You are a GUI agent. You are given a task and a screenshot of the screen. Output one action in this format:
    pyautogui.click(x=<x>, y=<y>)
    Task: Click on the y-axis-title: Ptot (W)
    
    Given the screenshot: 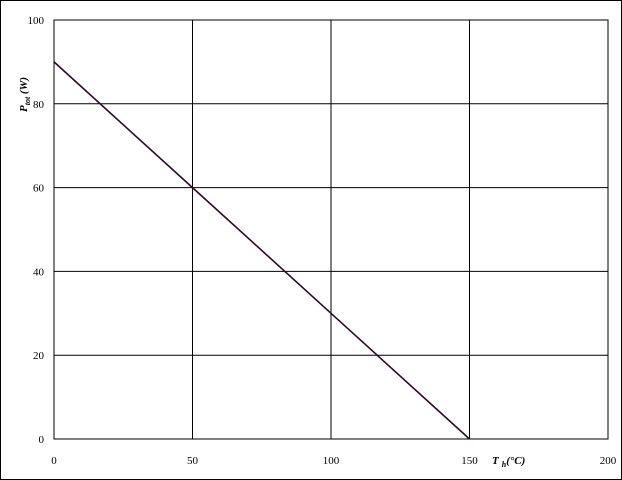 What is the action you would take?
    pyautogui.click(x=25, y=94)
    